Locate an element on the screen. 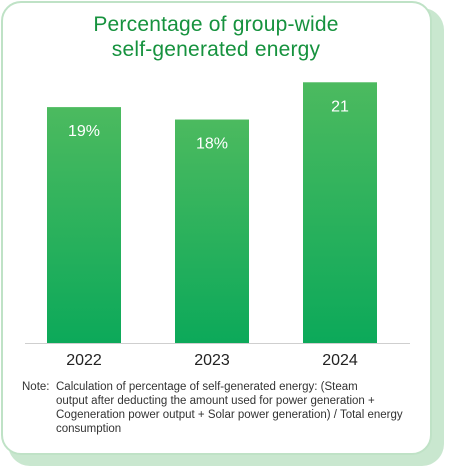  note-label: Note: is located at coordinates (36, 387).